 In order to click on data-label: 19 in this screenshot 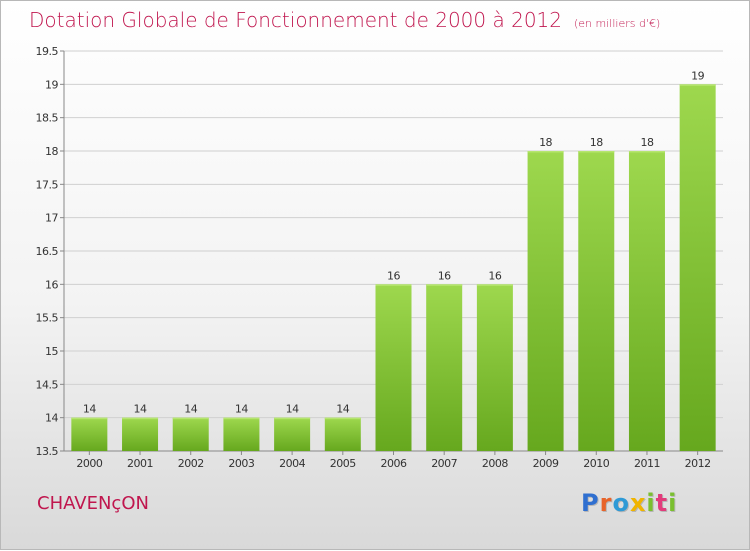, I will do `click(697, 75)`.